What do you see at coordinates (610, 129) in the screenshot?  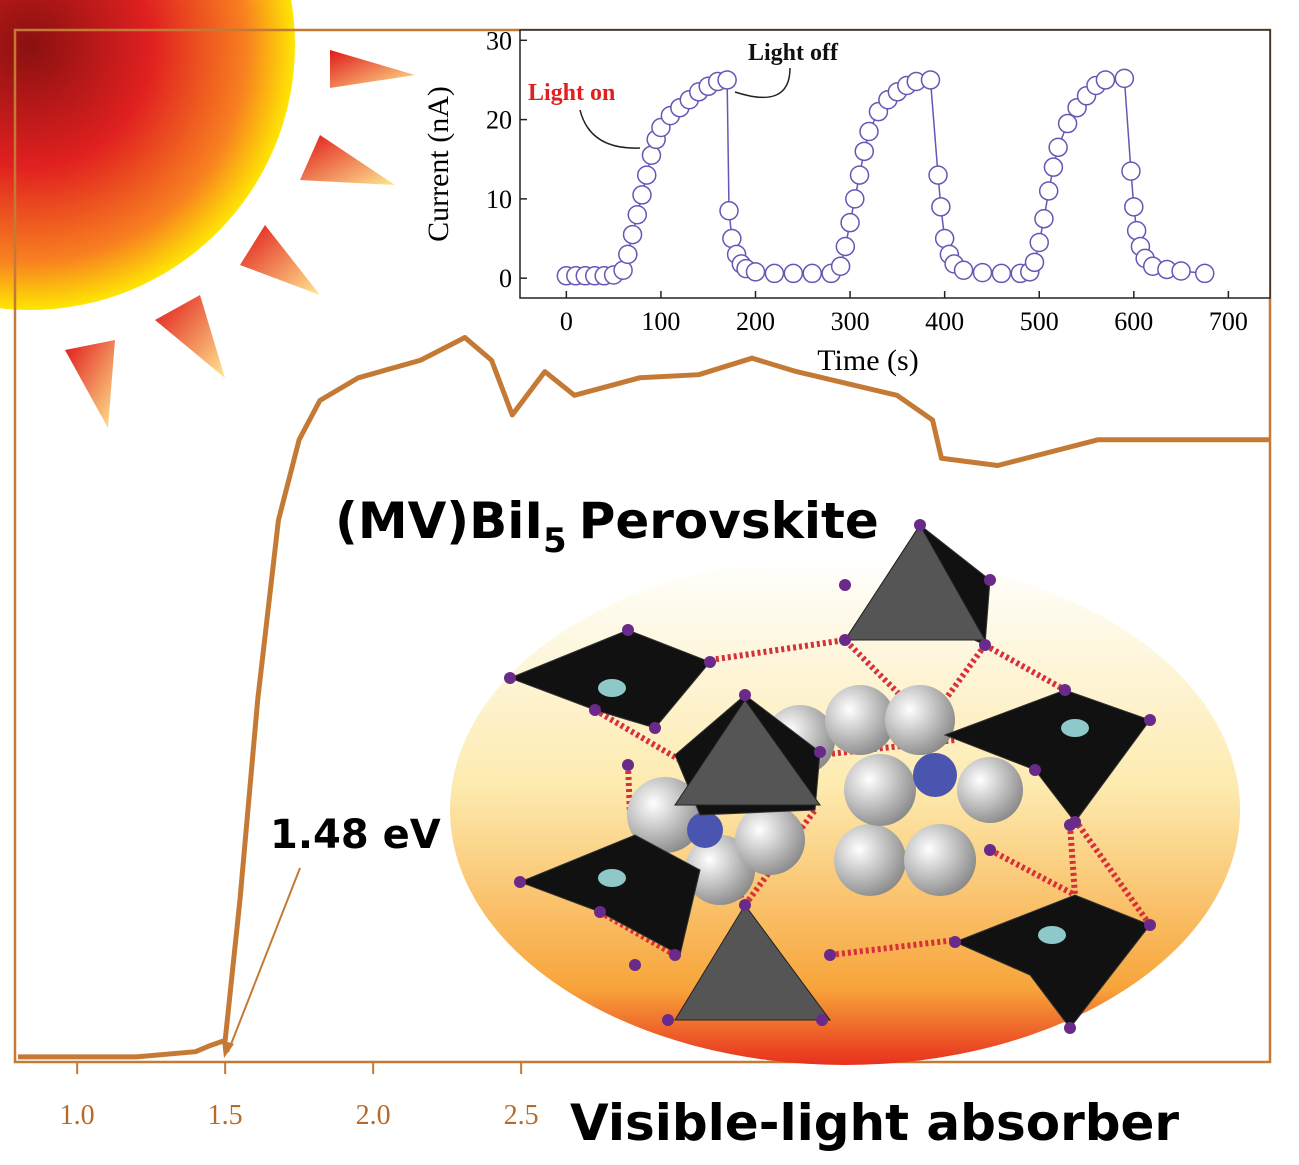 I see `light-on-arrow` at bounding box center [610, 129].